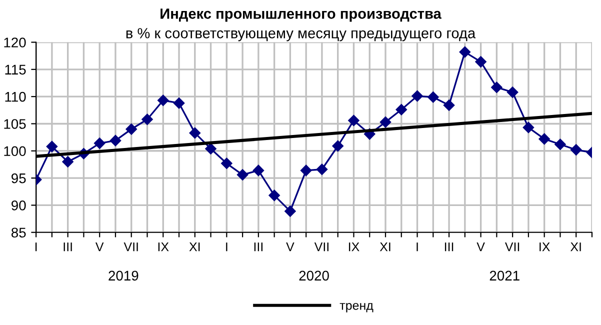 The width and height of the screenshot is (601, 325). I want to click on chart-title: Индекс промышленного производства, so click(301, 15).